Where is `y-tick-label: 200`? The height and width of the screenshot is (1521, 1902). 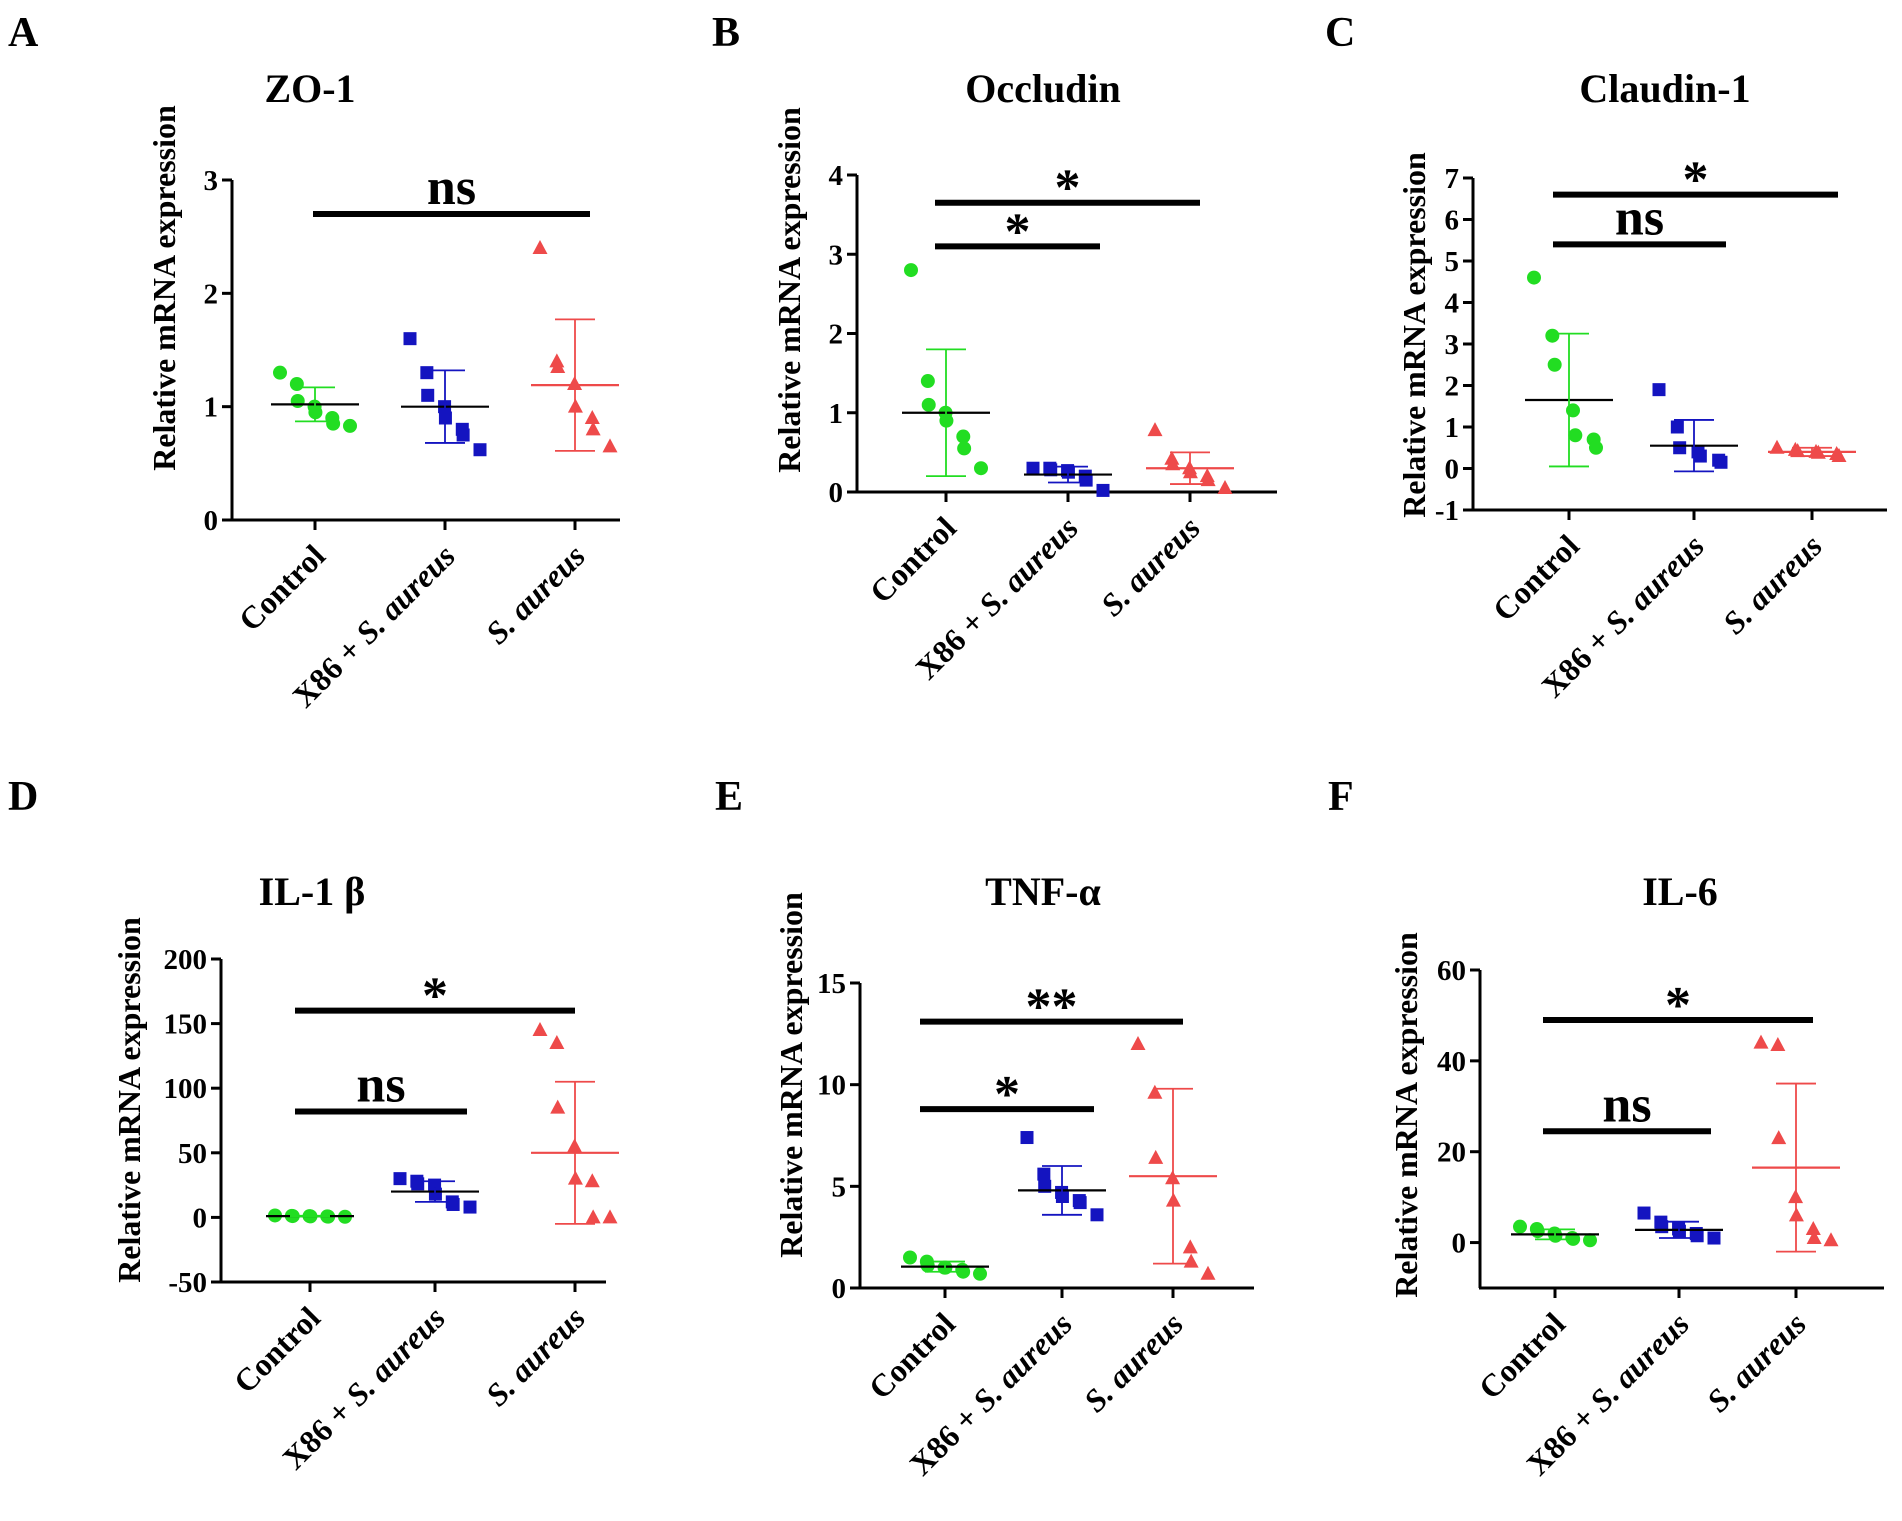
y-tick-label: 200 is located at coordinates (186, 960).